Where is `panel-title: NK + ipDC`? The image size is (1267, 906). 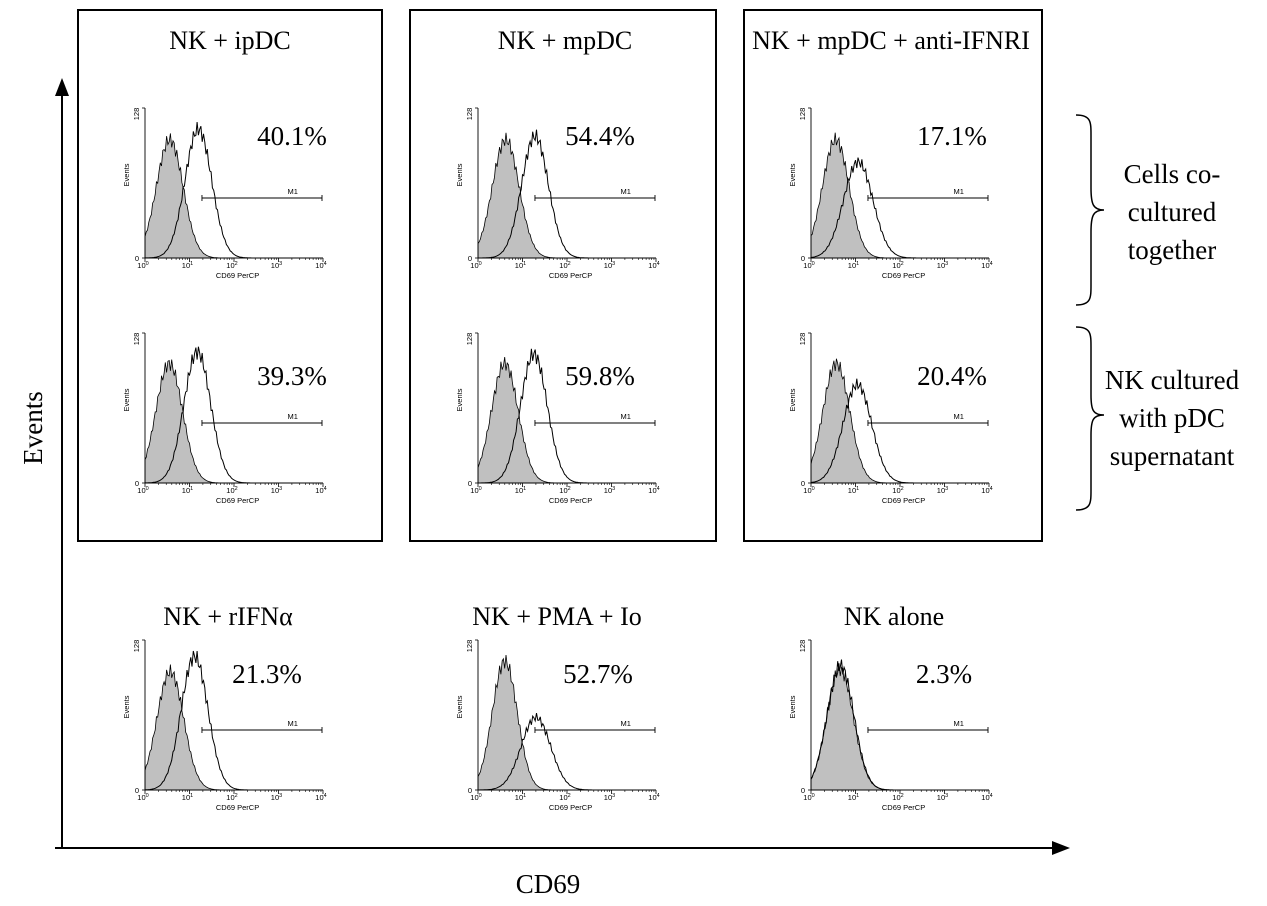
panel-title: NK + ipDC is located at coordinates (230, 40).